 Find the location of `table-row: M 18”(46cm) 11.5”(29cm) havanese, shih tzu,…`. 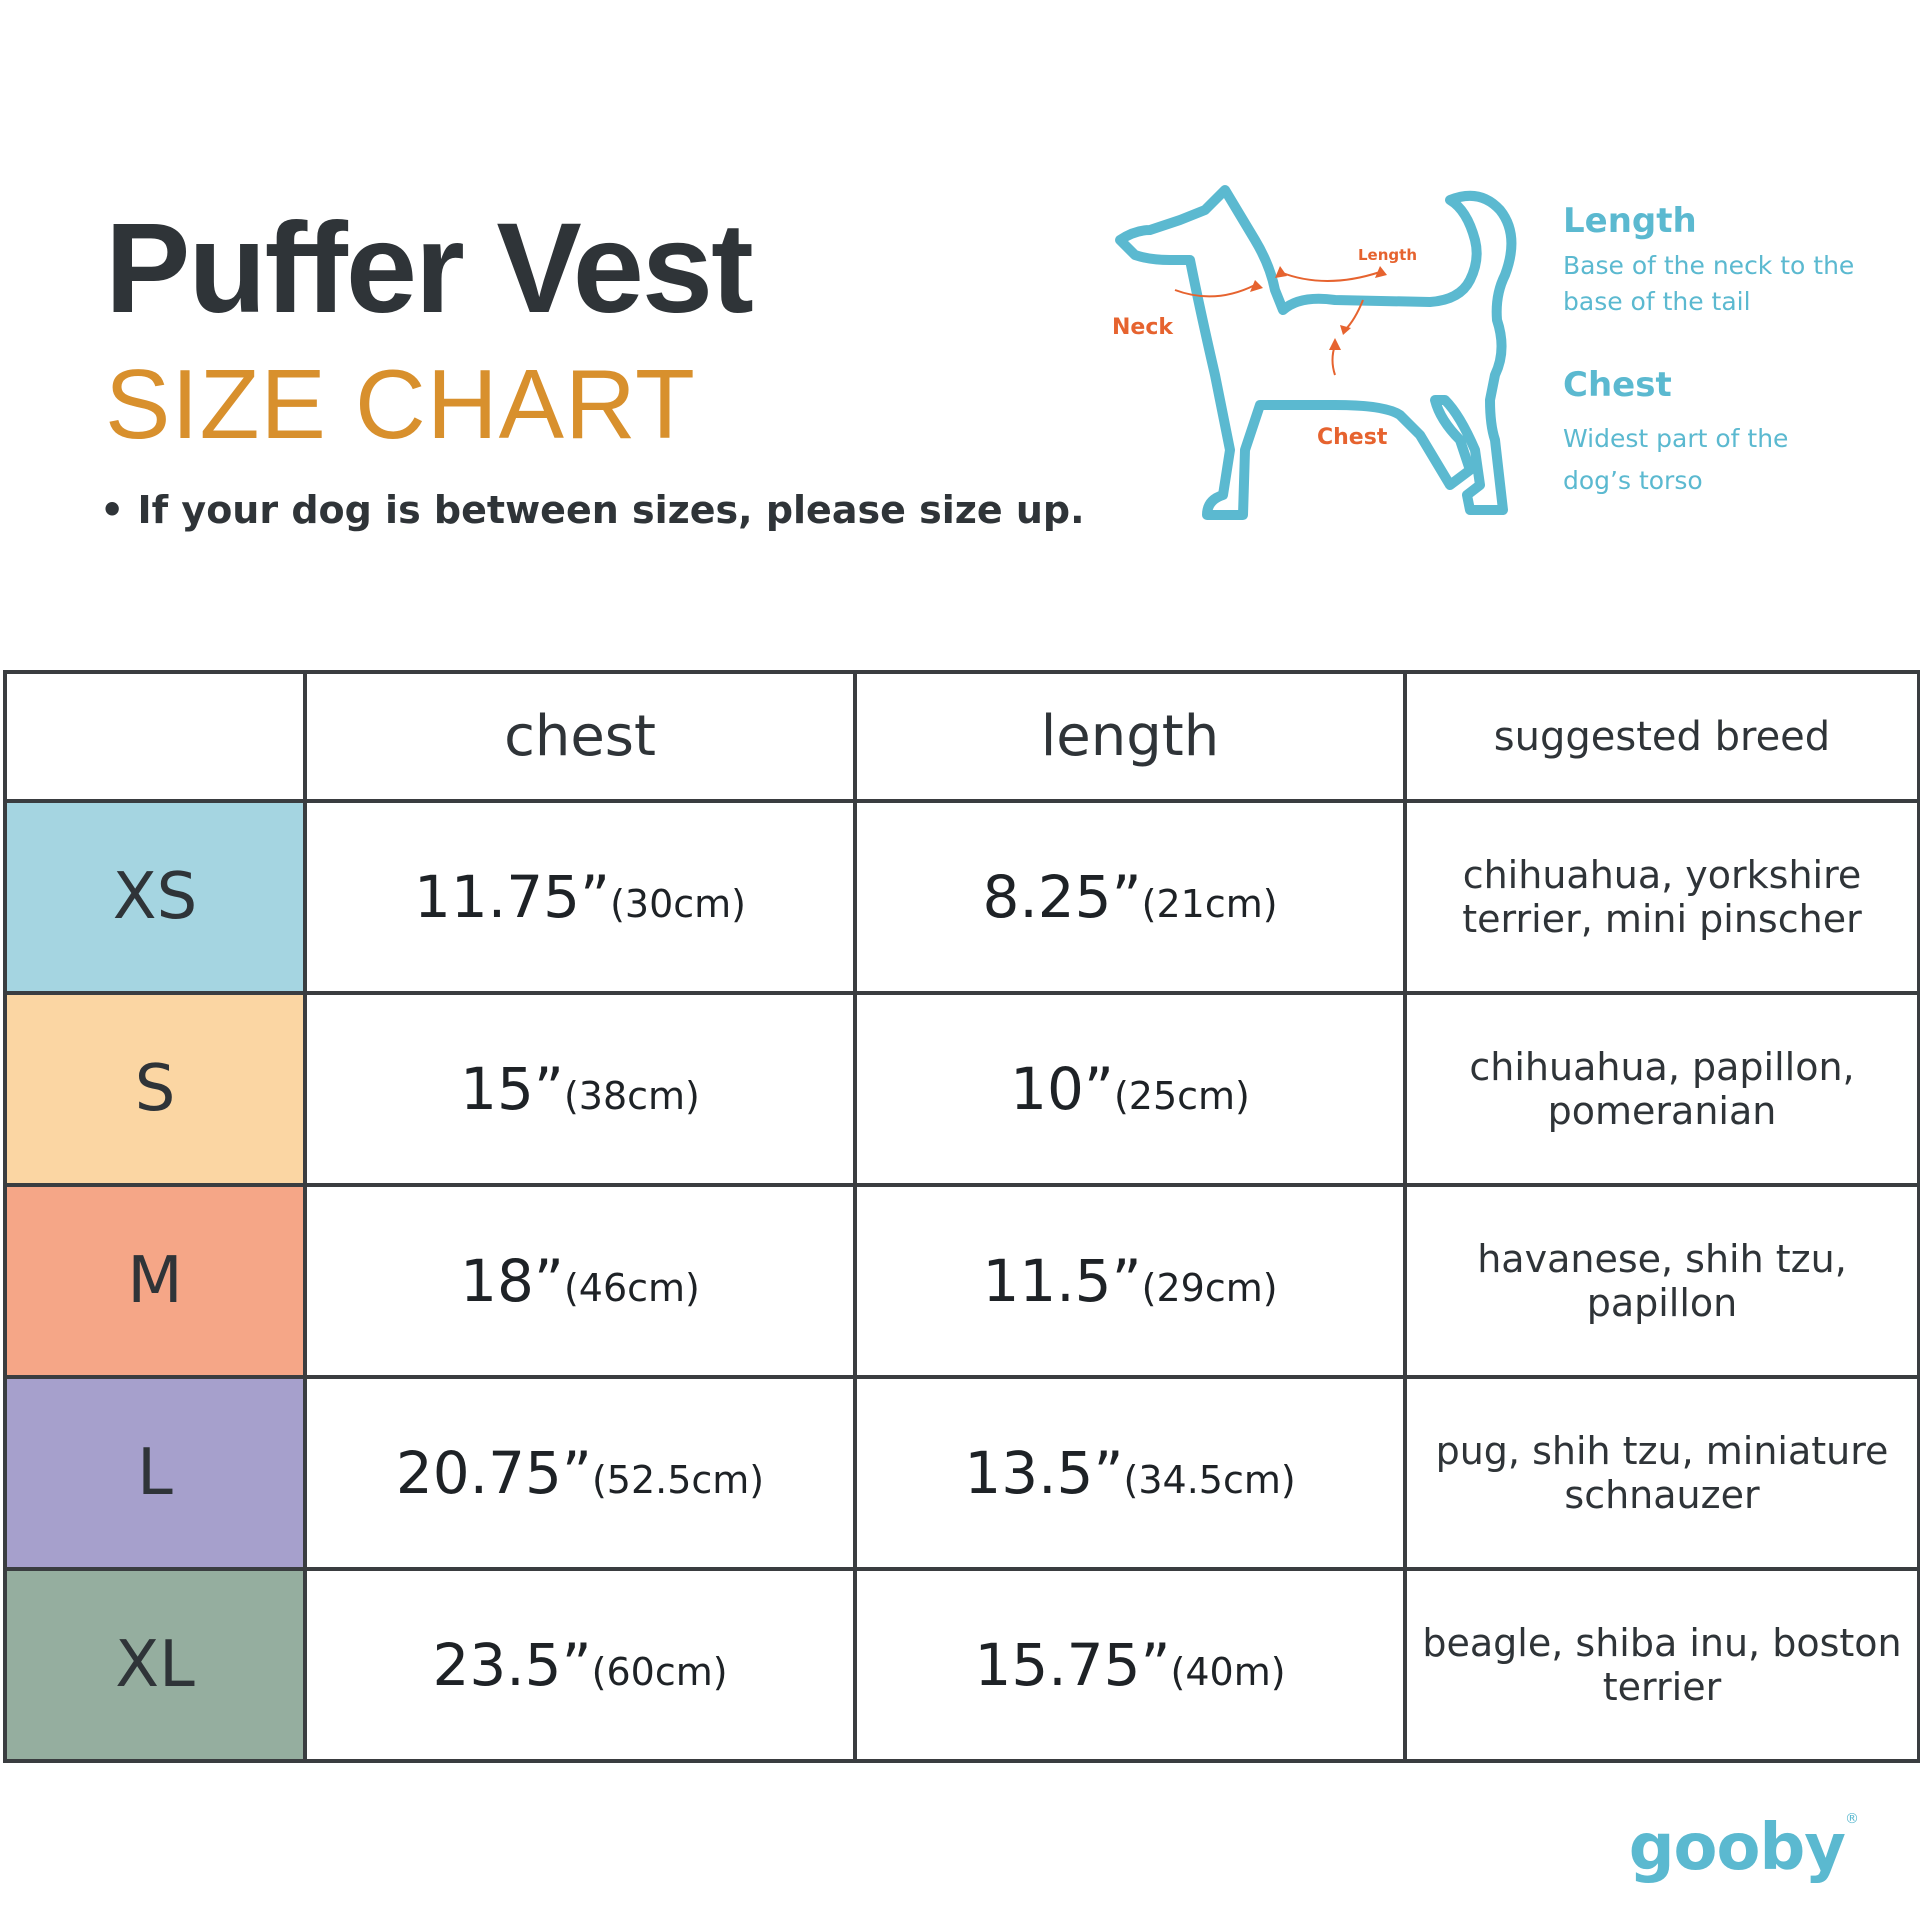

table-row: M 18”(46cm) 11.5”(29cm) havanese, shih tzu,… is located at coordinates (961, 1281).